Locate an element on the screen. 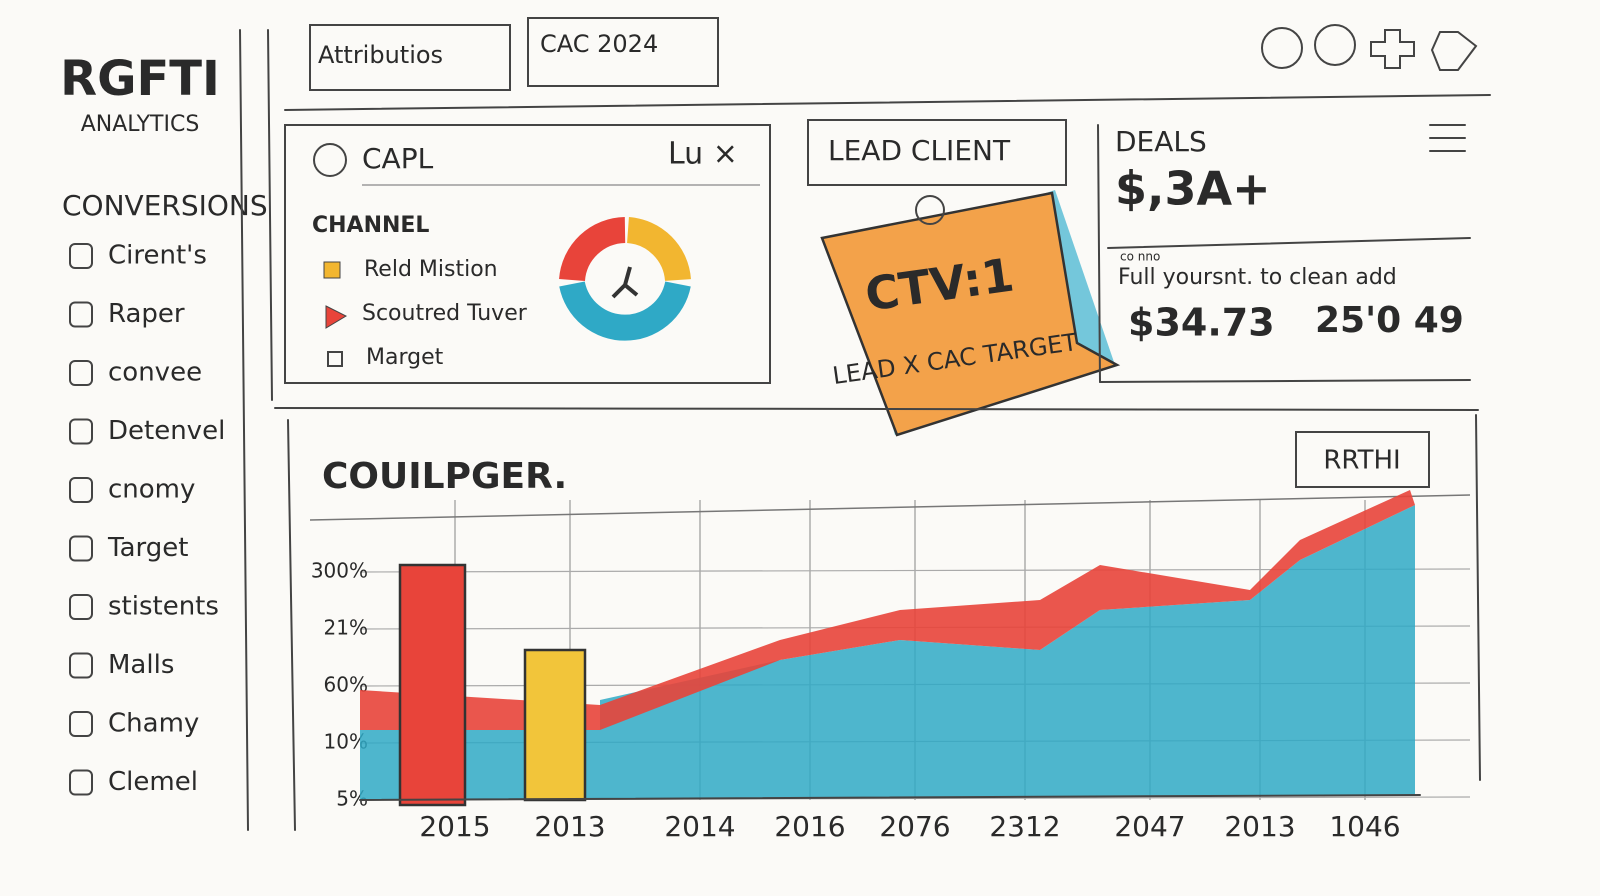 This screenshot has height=896, width=1600. stat: $34.73 is located at coordinates (1201, 323).